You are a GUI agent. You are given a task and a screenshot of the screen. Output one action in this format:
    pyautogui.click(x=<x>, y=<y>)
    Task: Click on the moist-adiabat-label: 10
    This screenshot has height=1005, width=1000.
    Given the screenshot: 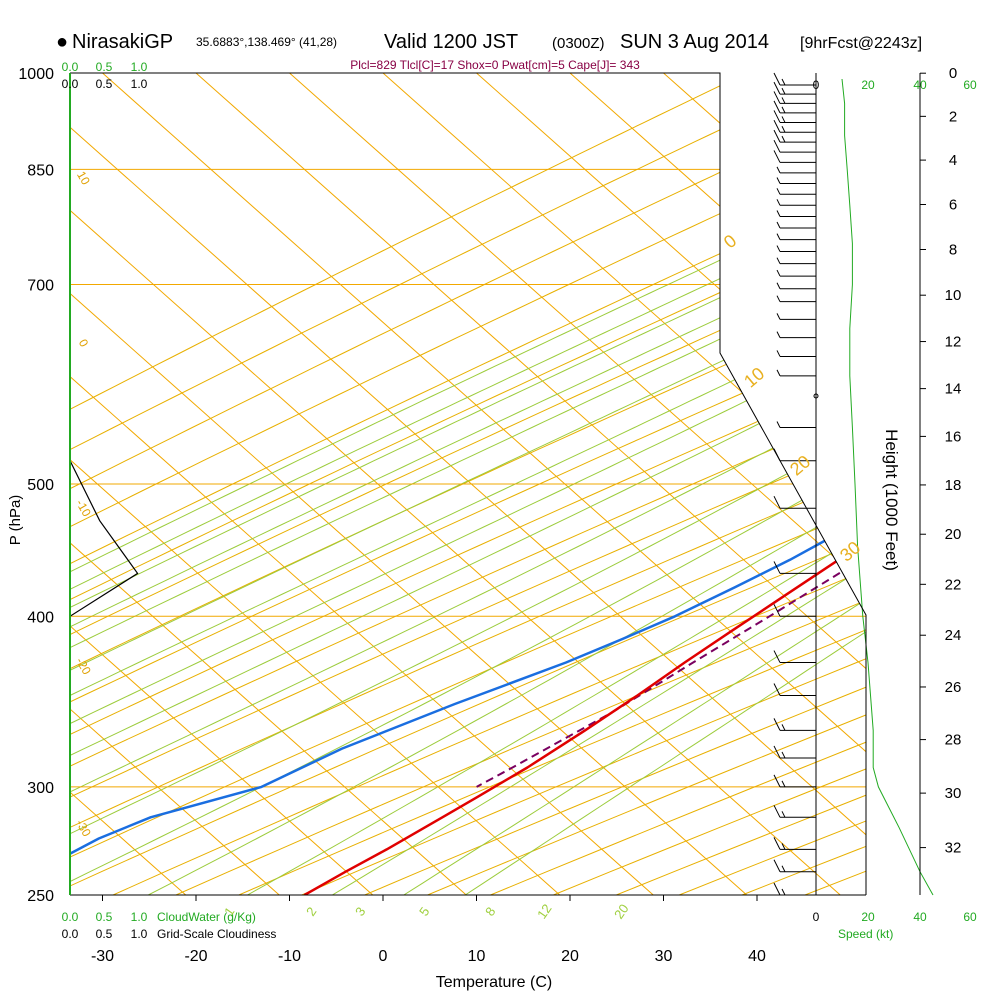 What is the action you would take?
    pyautogui.click(x=83, y=178)
    